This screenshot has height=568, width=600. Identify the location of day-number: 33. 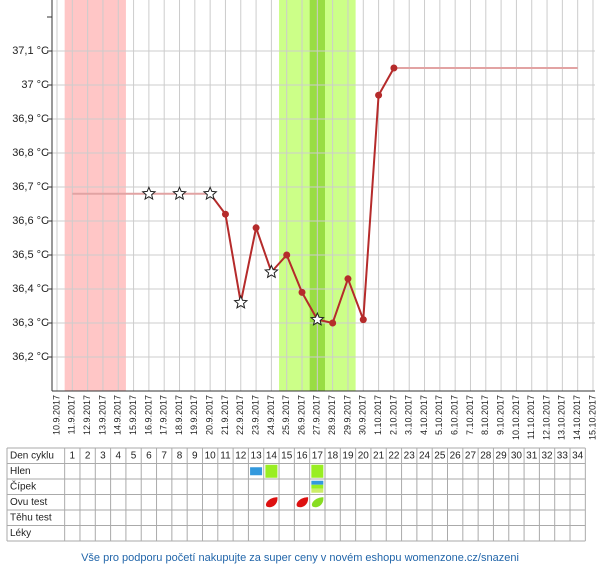
(563, 455).